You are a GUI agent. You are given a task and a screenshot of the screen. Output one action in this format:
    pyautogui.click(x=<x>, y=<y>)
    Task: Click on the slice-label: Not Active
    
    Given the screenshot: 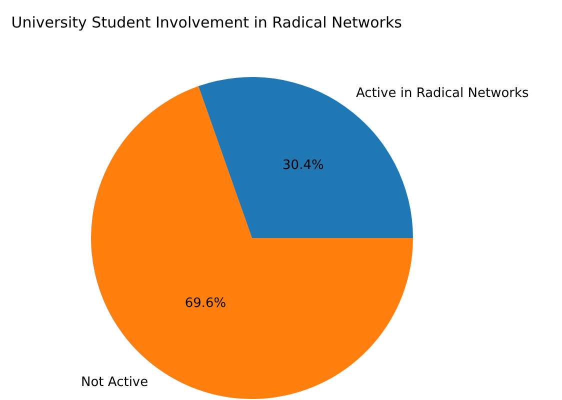 What is the action you would take?
    pyautogui.click(x=114, y=382)
    